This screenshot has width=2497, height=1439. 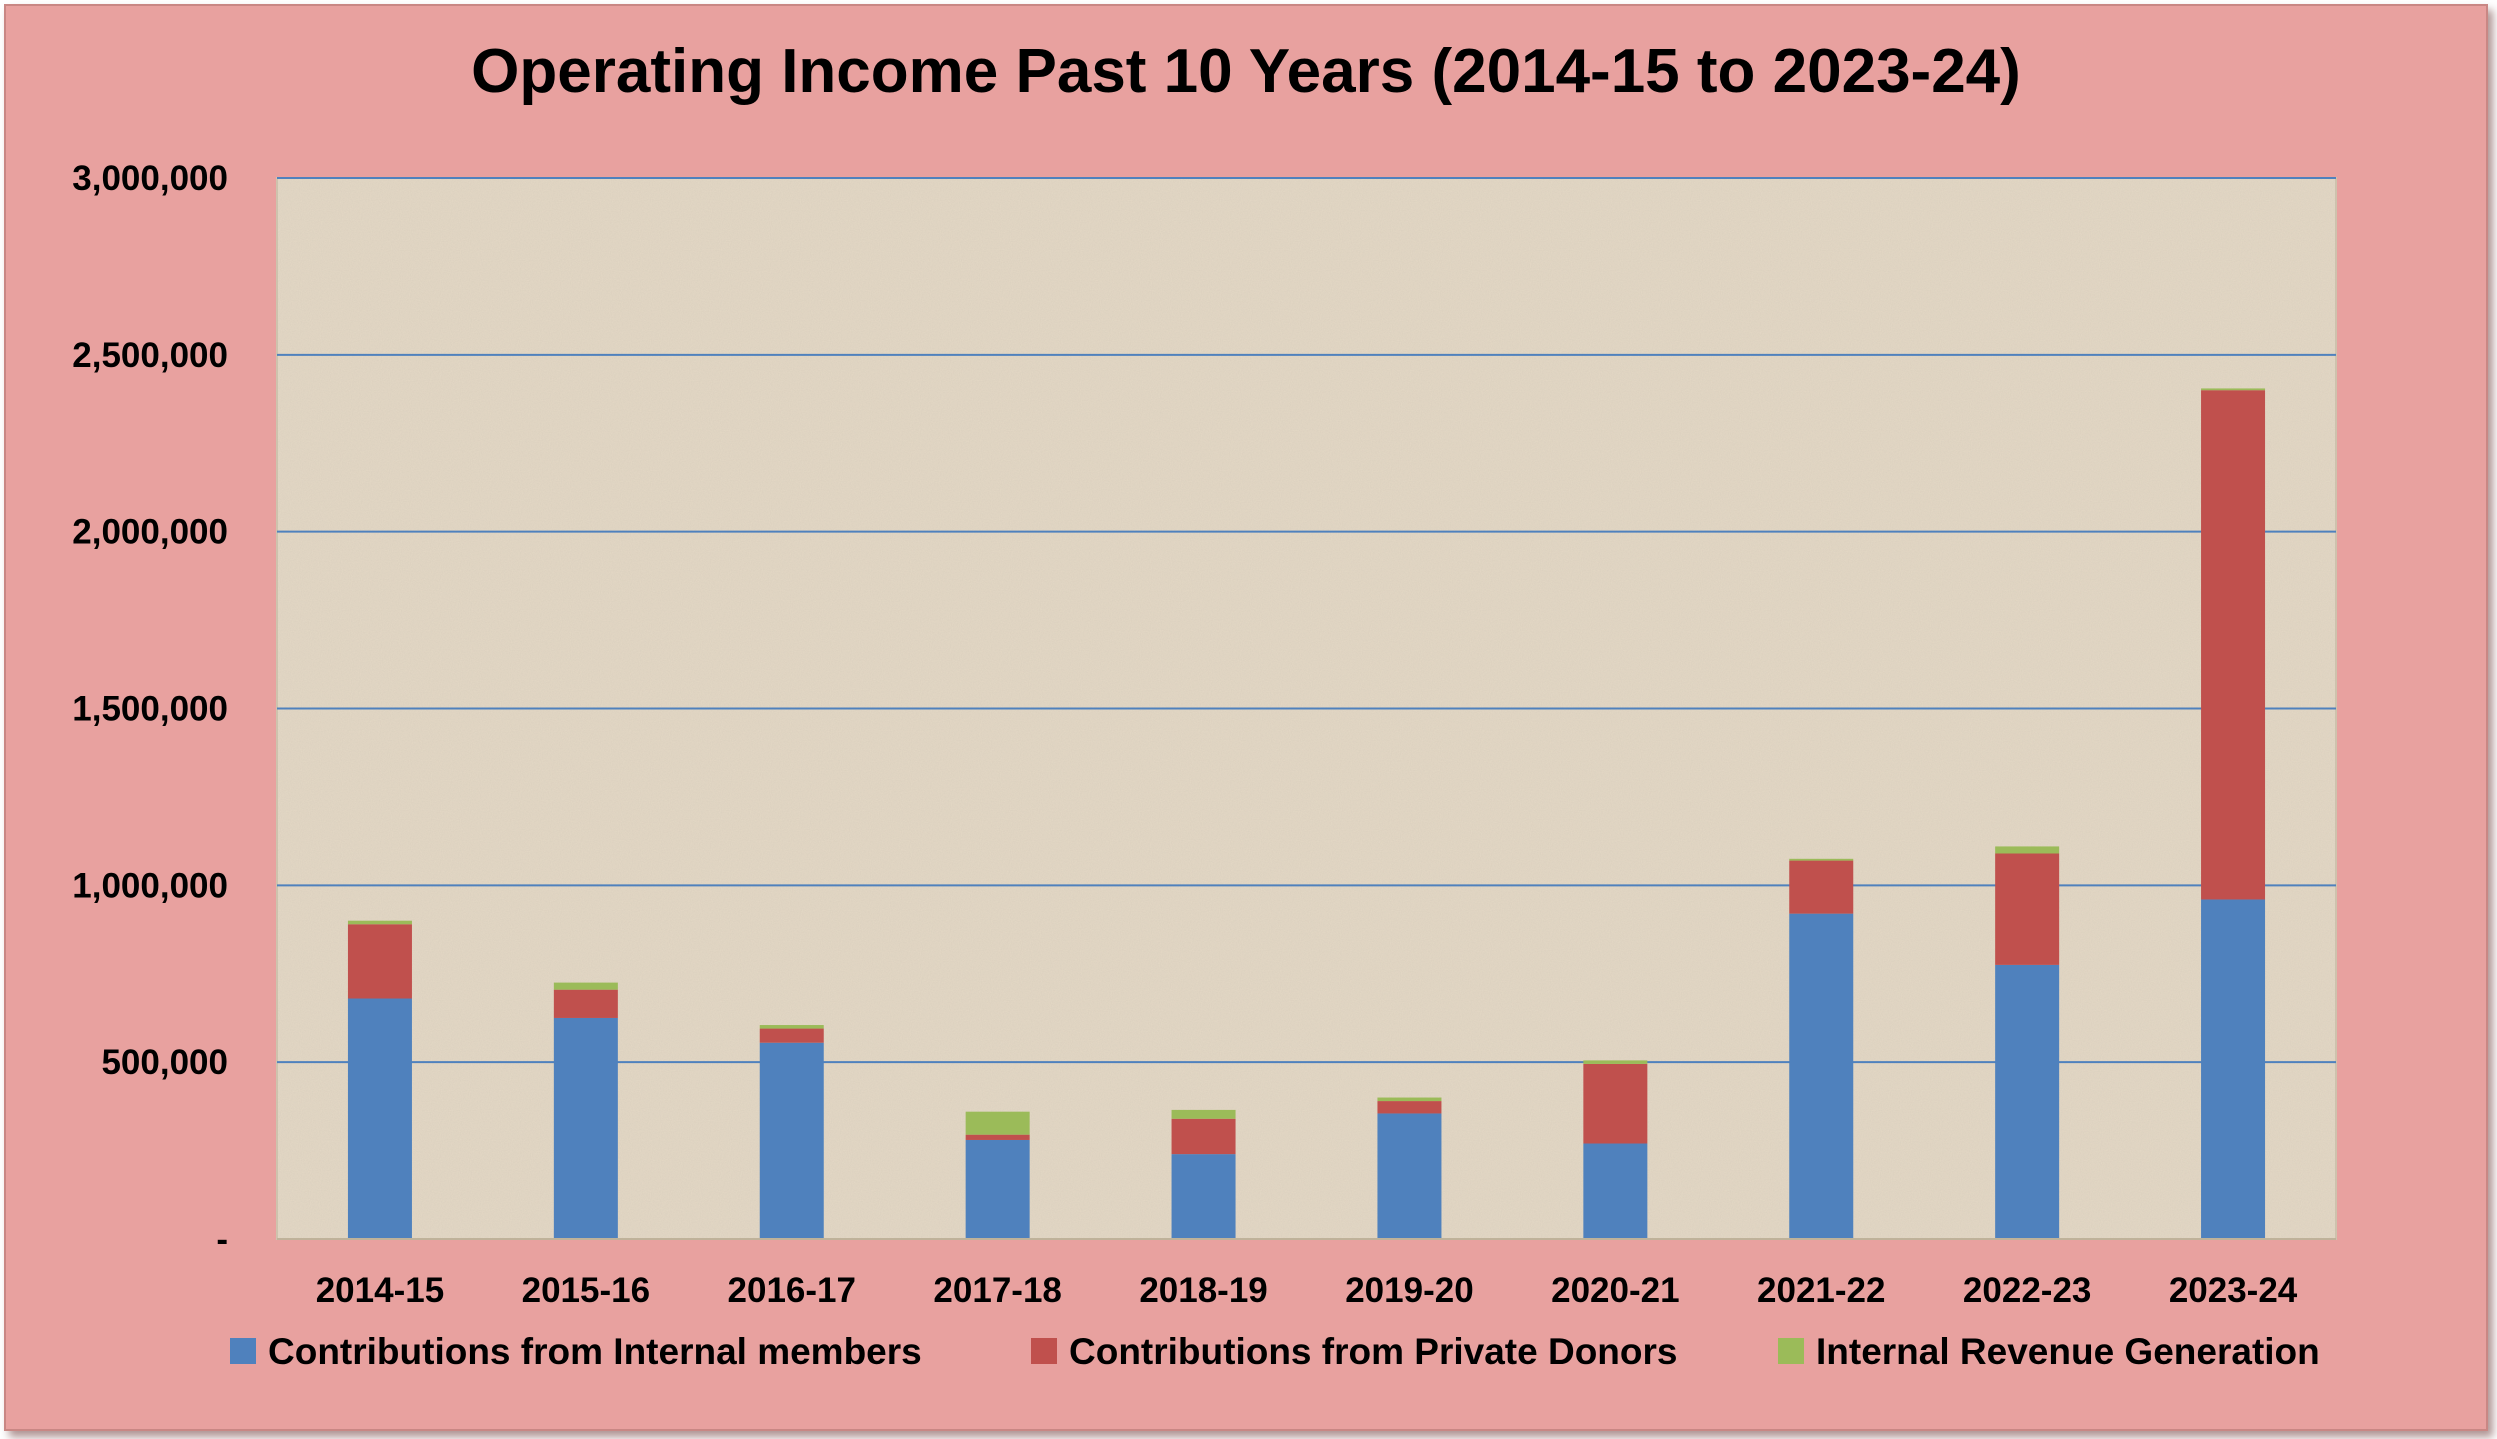 I want to click on y-tick-label: 3,000,000, so click(x=150, y=178).